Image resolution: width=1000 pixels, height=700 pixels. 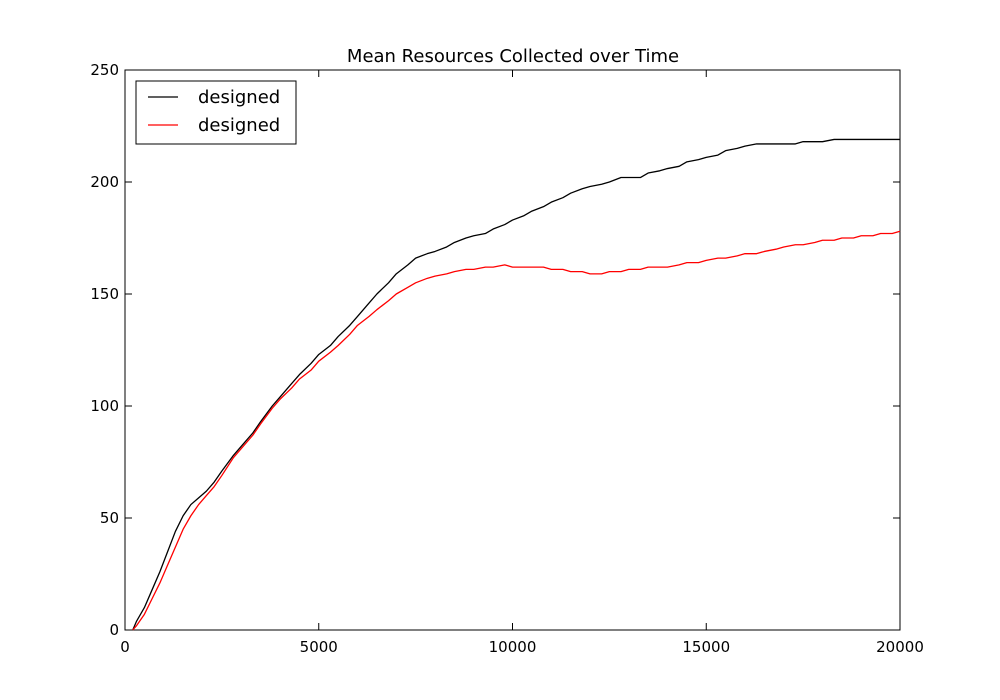 What do you see at coordinates (104, 294) in the screenshot?
I see `y-tick-label: 150` at bounding box center [104, 294].